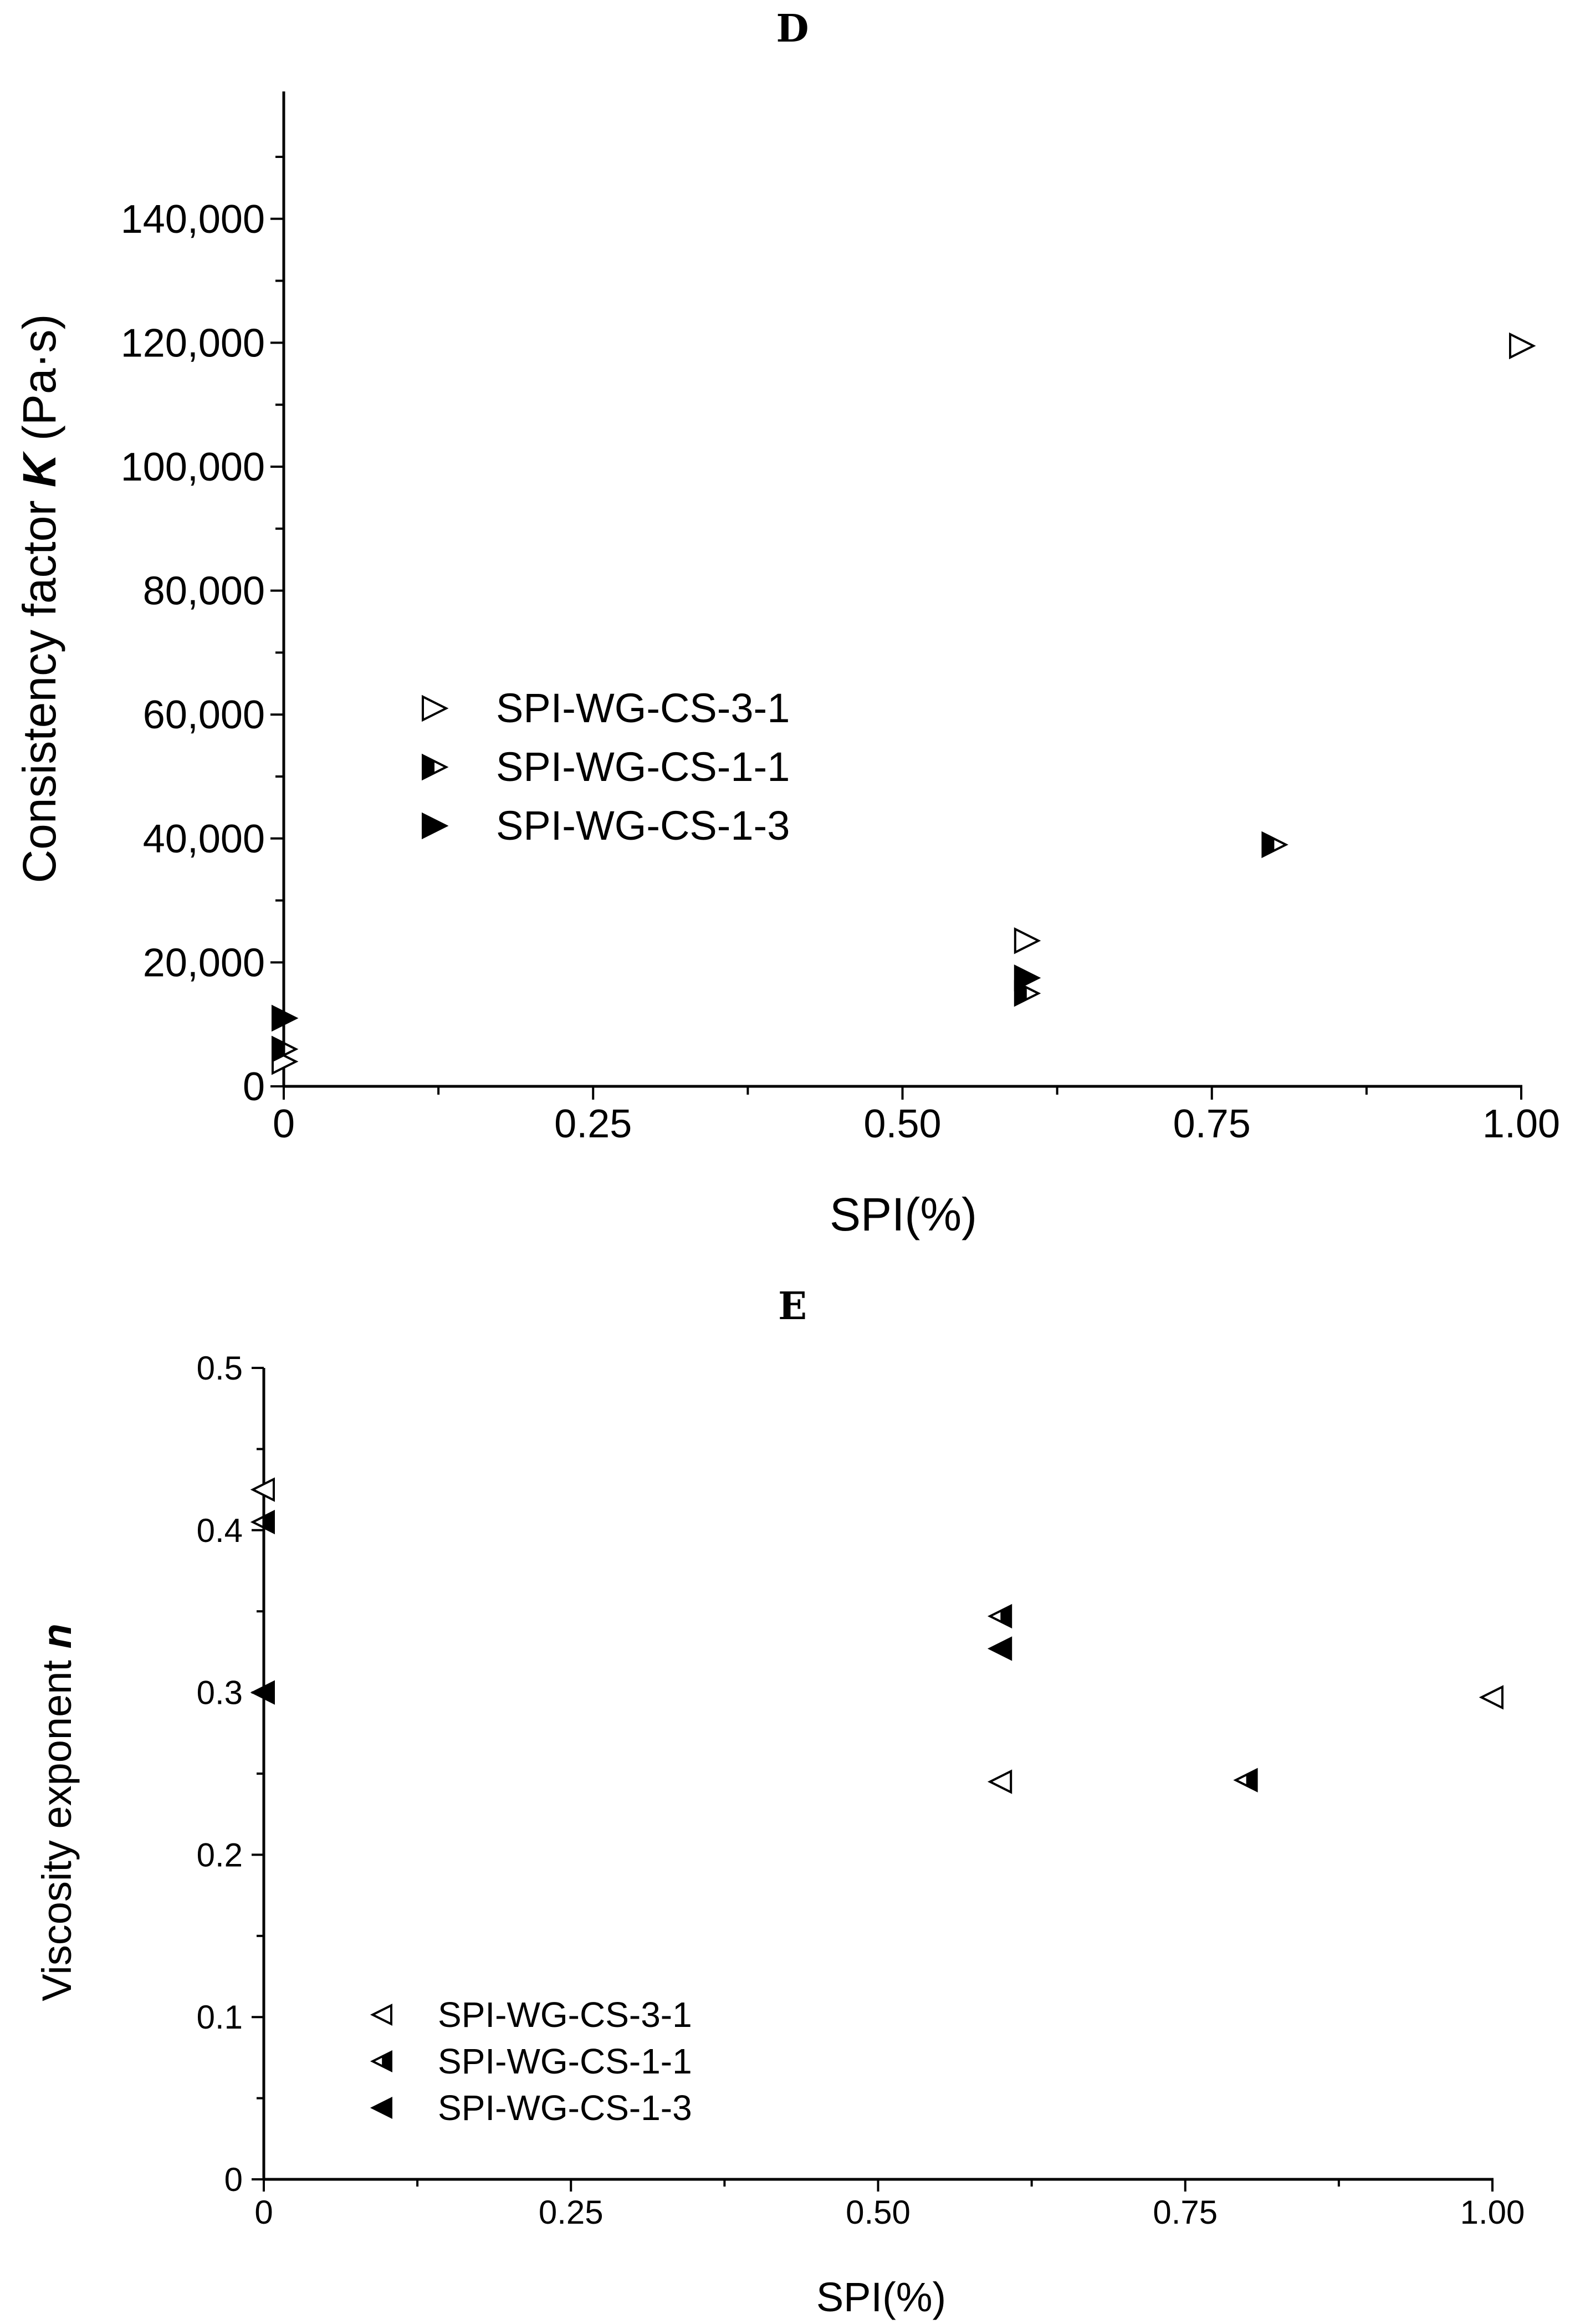 The width and height of the screenshot is (1570, 2324). I want to click on panel-e-legend: SPI-WG-CS-3-1 SPI-WG-CS-1-1 SPI-WG-CS-1-3, so click(531, 2061).